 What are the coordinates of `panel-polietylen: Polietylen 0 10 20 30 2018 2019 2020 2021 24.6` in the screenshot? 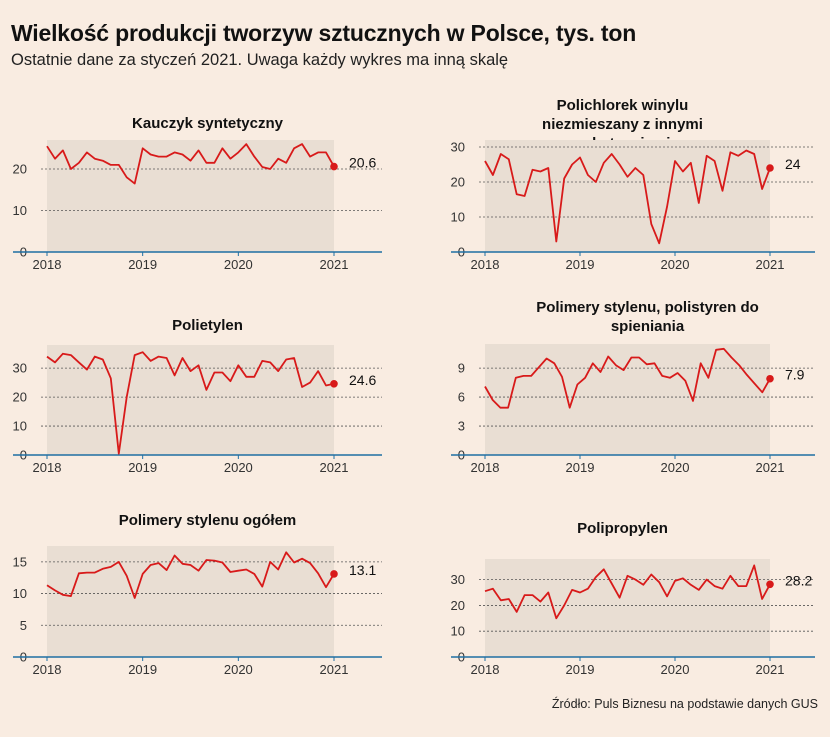 It's located at (207, 398).